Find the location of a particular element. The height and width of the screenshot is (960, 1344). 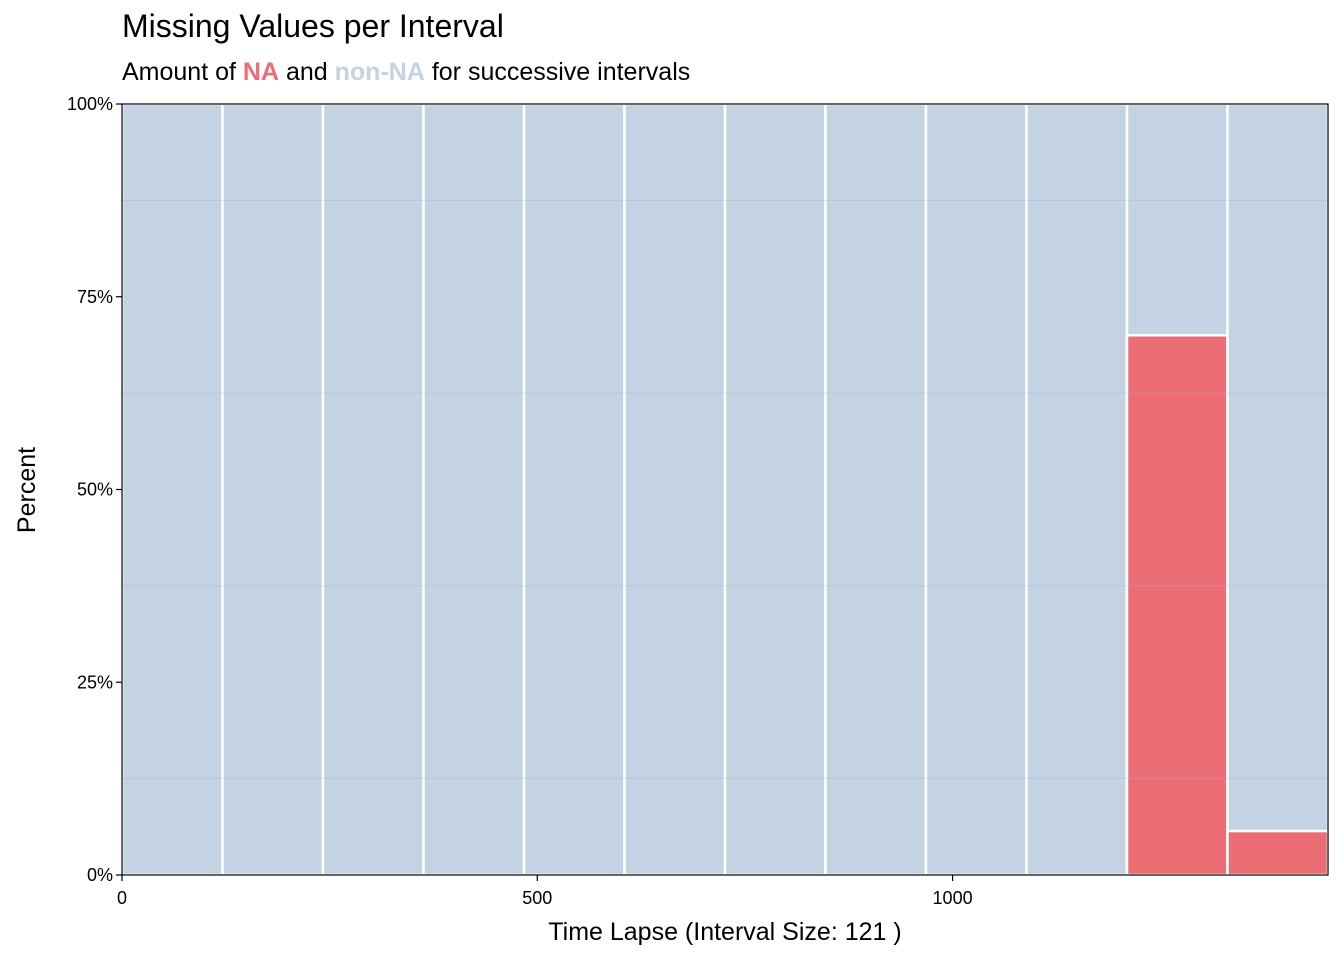

y-tick-label-2: 50% is located at coordinates (95, 490).